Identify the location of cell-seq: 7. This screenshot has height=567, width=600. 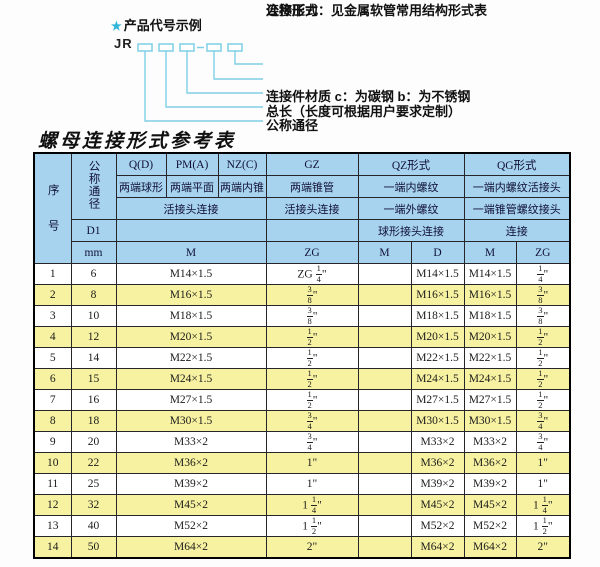
(52, 400).